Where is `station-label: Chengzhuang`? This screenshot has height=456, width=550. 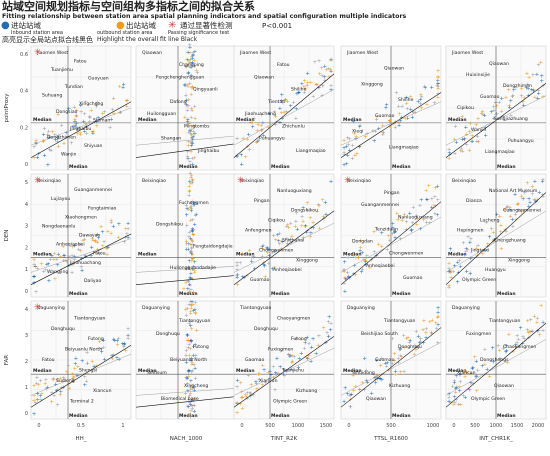 station-label: Chengzhuang is located at coordinates (510, 240).